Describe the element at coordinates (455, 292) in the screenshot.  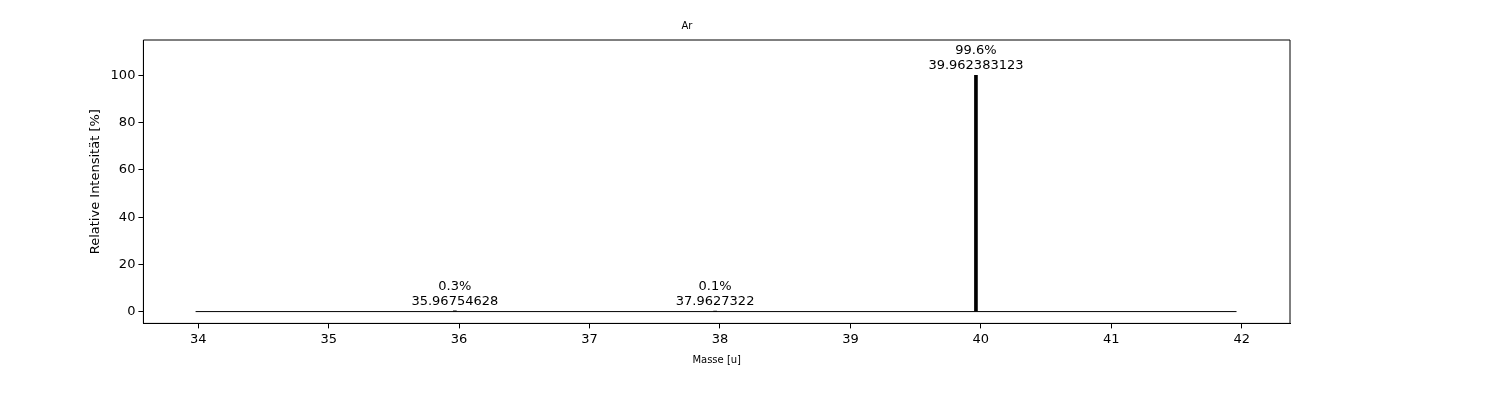
I see `annotation: 0.3% 35.96754628` at that location.